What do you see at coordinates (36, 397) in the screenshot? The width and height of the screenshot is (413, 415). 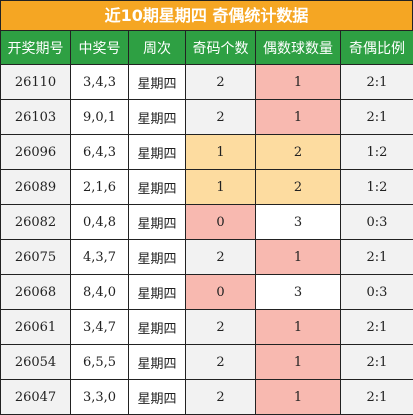 I see `table-cell: 26047` at bounding box center [36, 397].